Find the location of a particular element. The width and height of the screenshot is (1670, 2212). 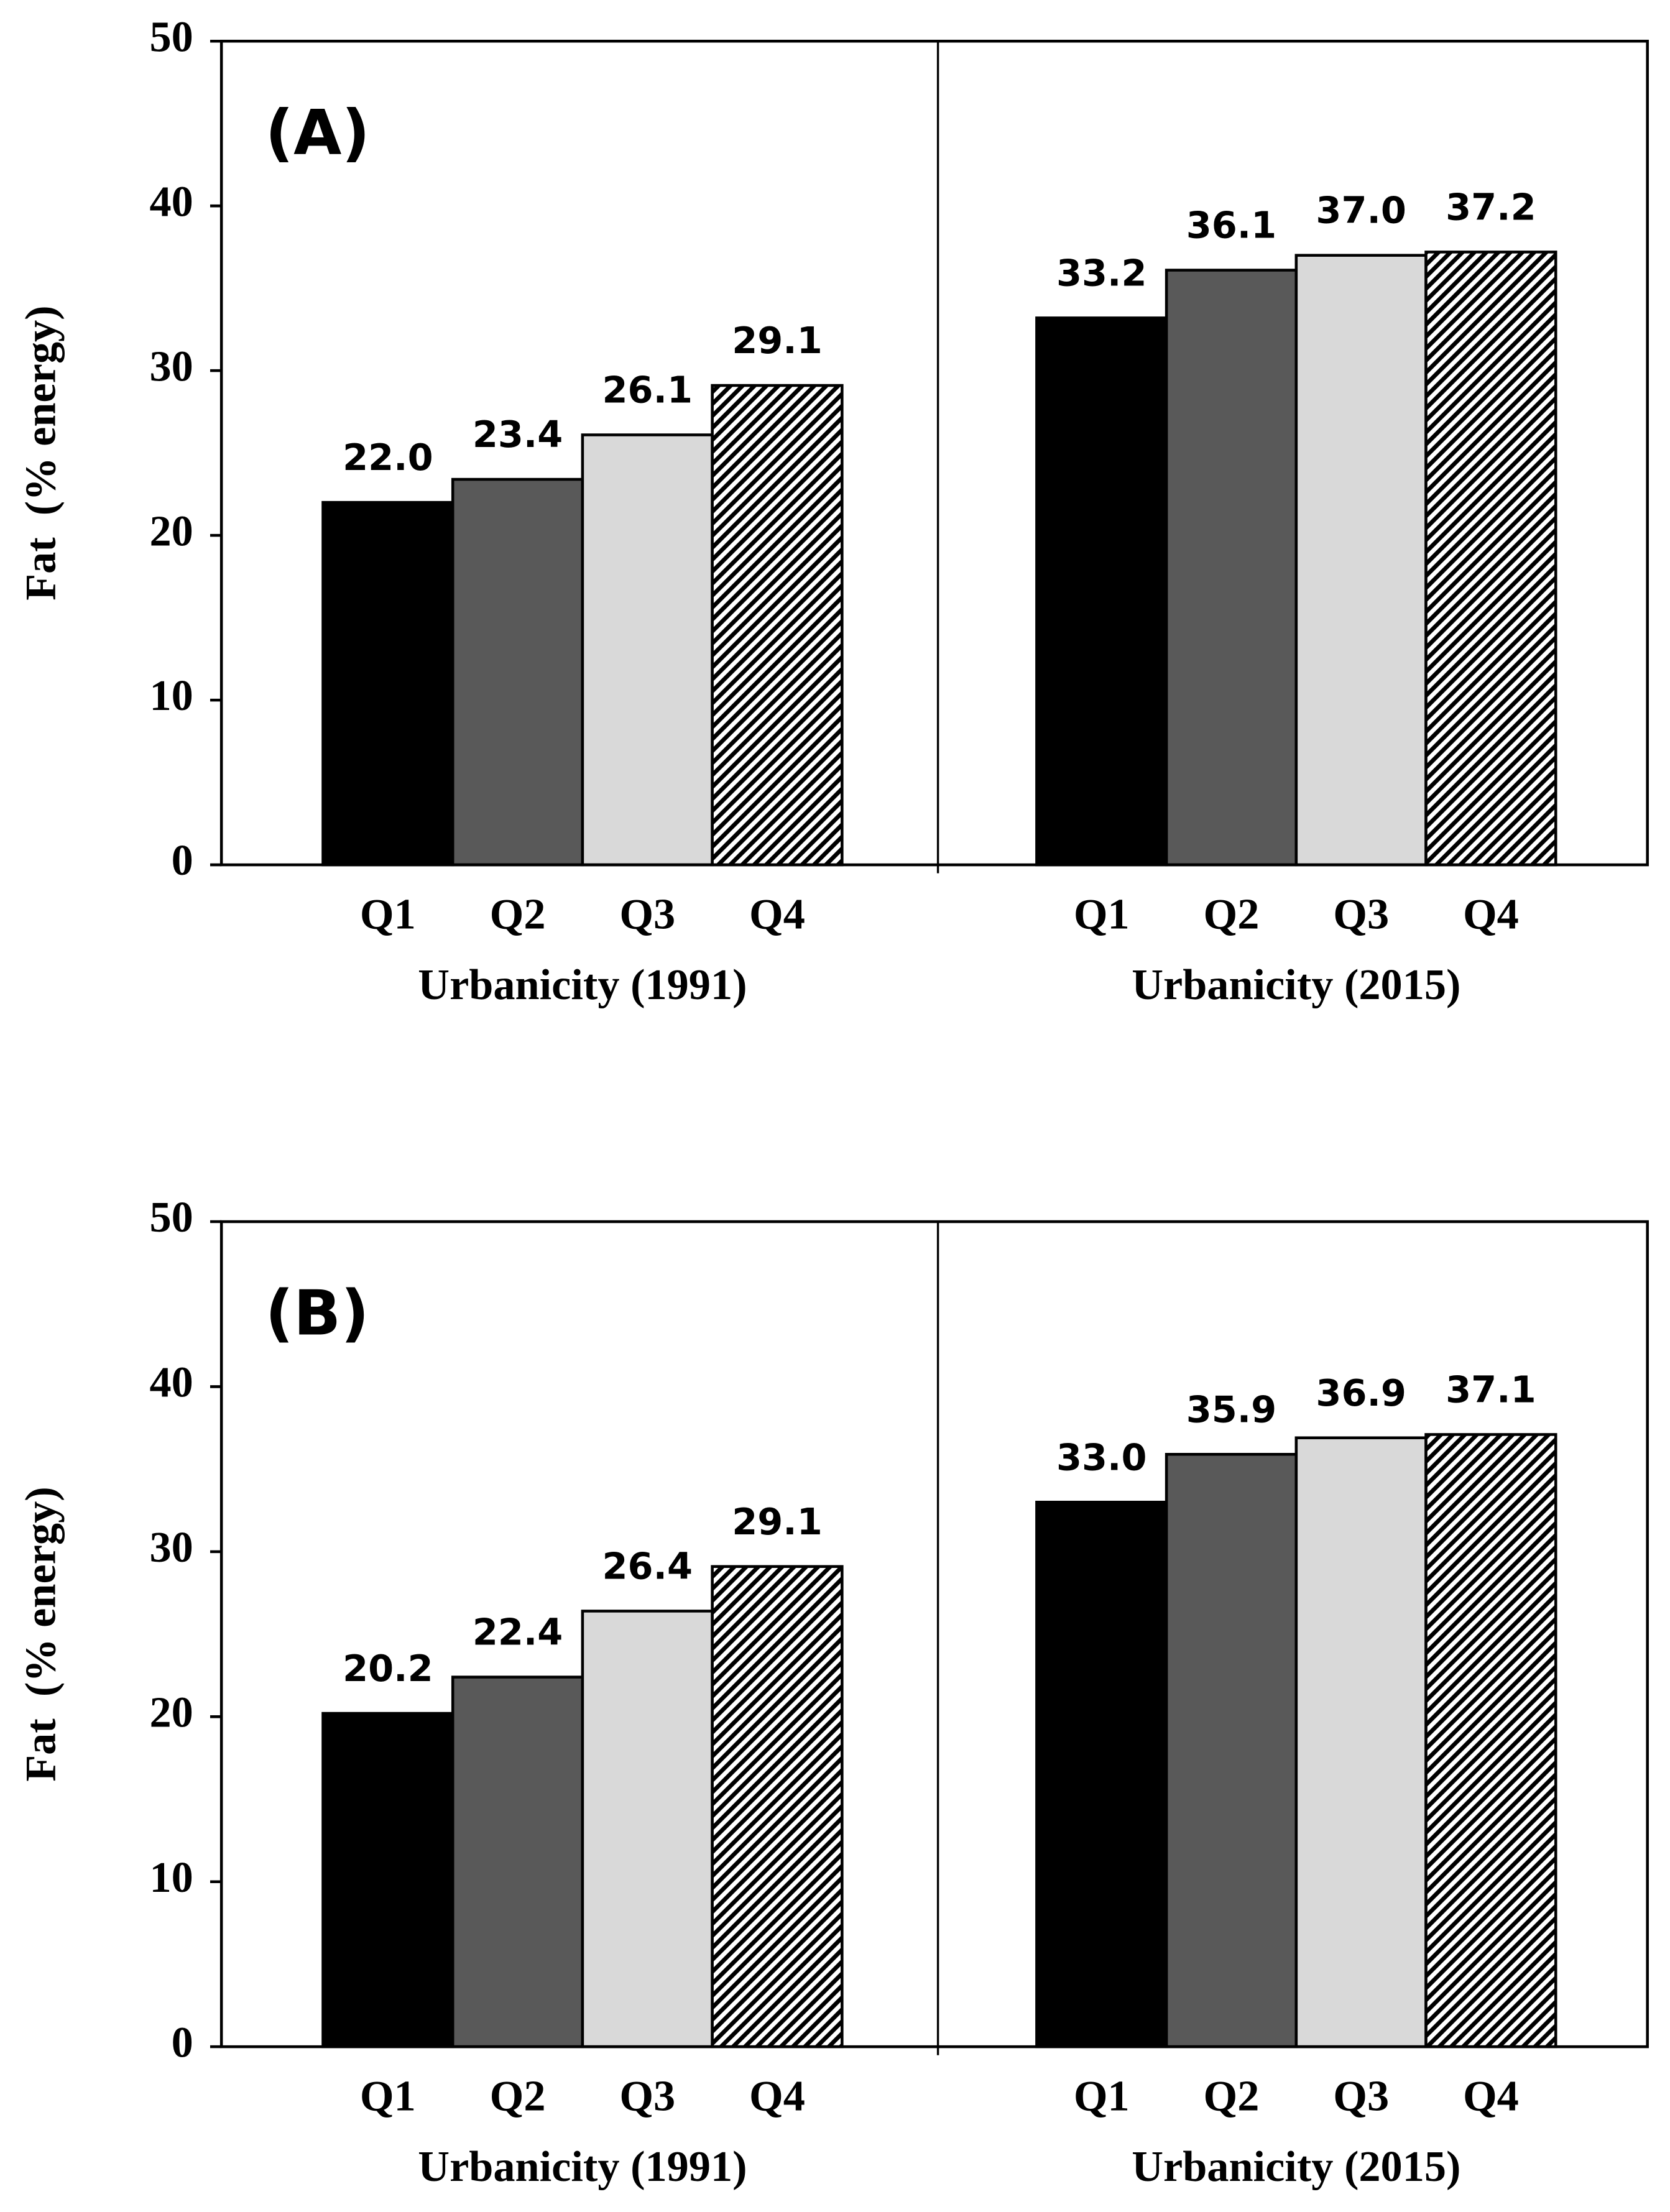

value-label: 26.4 is located at coordinates (647, 1565).